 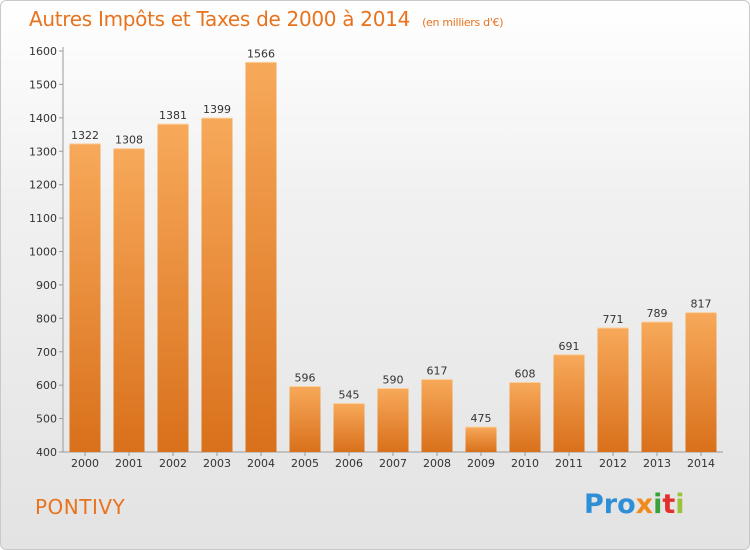 I want to click on x-tick-label: 2004, so click(x=261, y=463).